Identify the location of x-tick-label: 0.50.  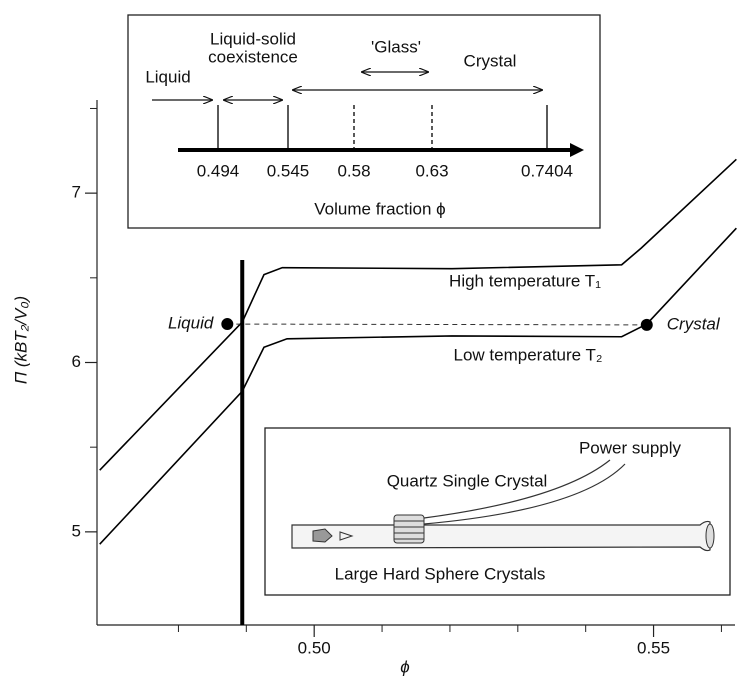
(314, 647).